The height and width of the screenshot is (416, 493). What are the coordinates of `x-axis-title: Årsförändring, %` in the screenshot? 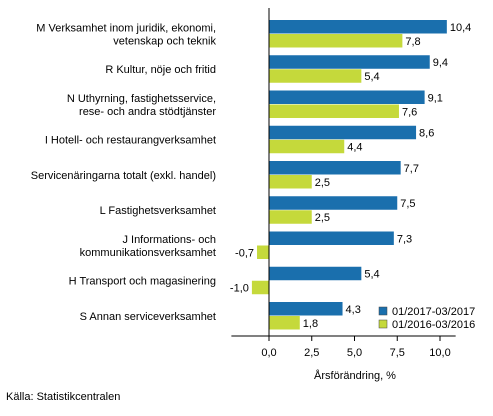 It's located at (355, 375).